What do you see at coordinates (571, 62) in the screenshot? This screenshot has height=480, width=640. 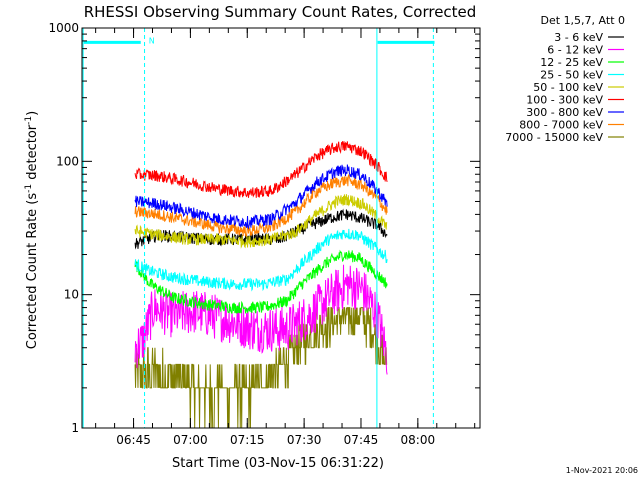 I see `legend-entry-label: 12 - 25 keV` at bounding box center [571, 62].